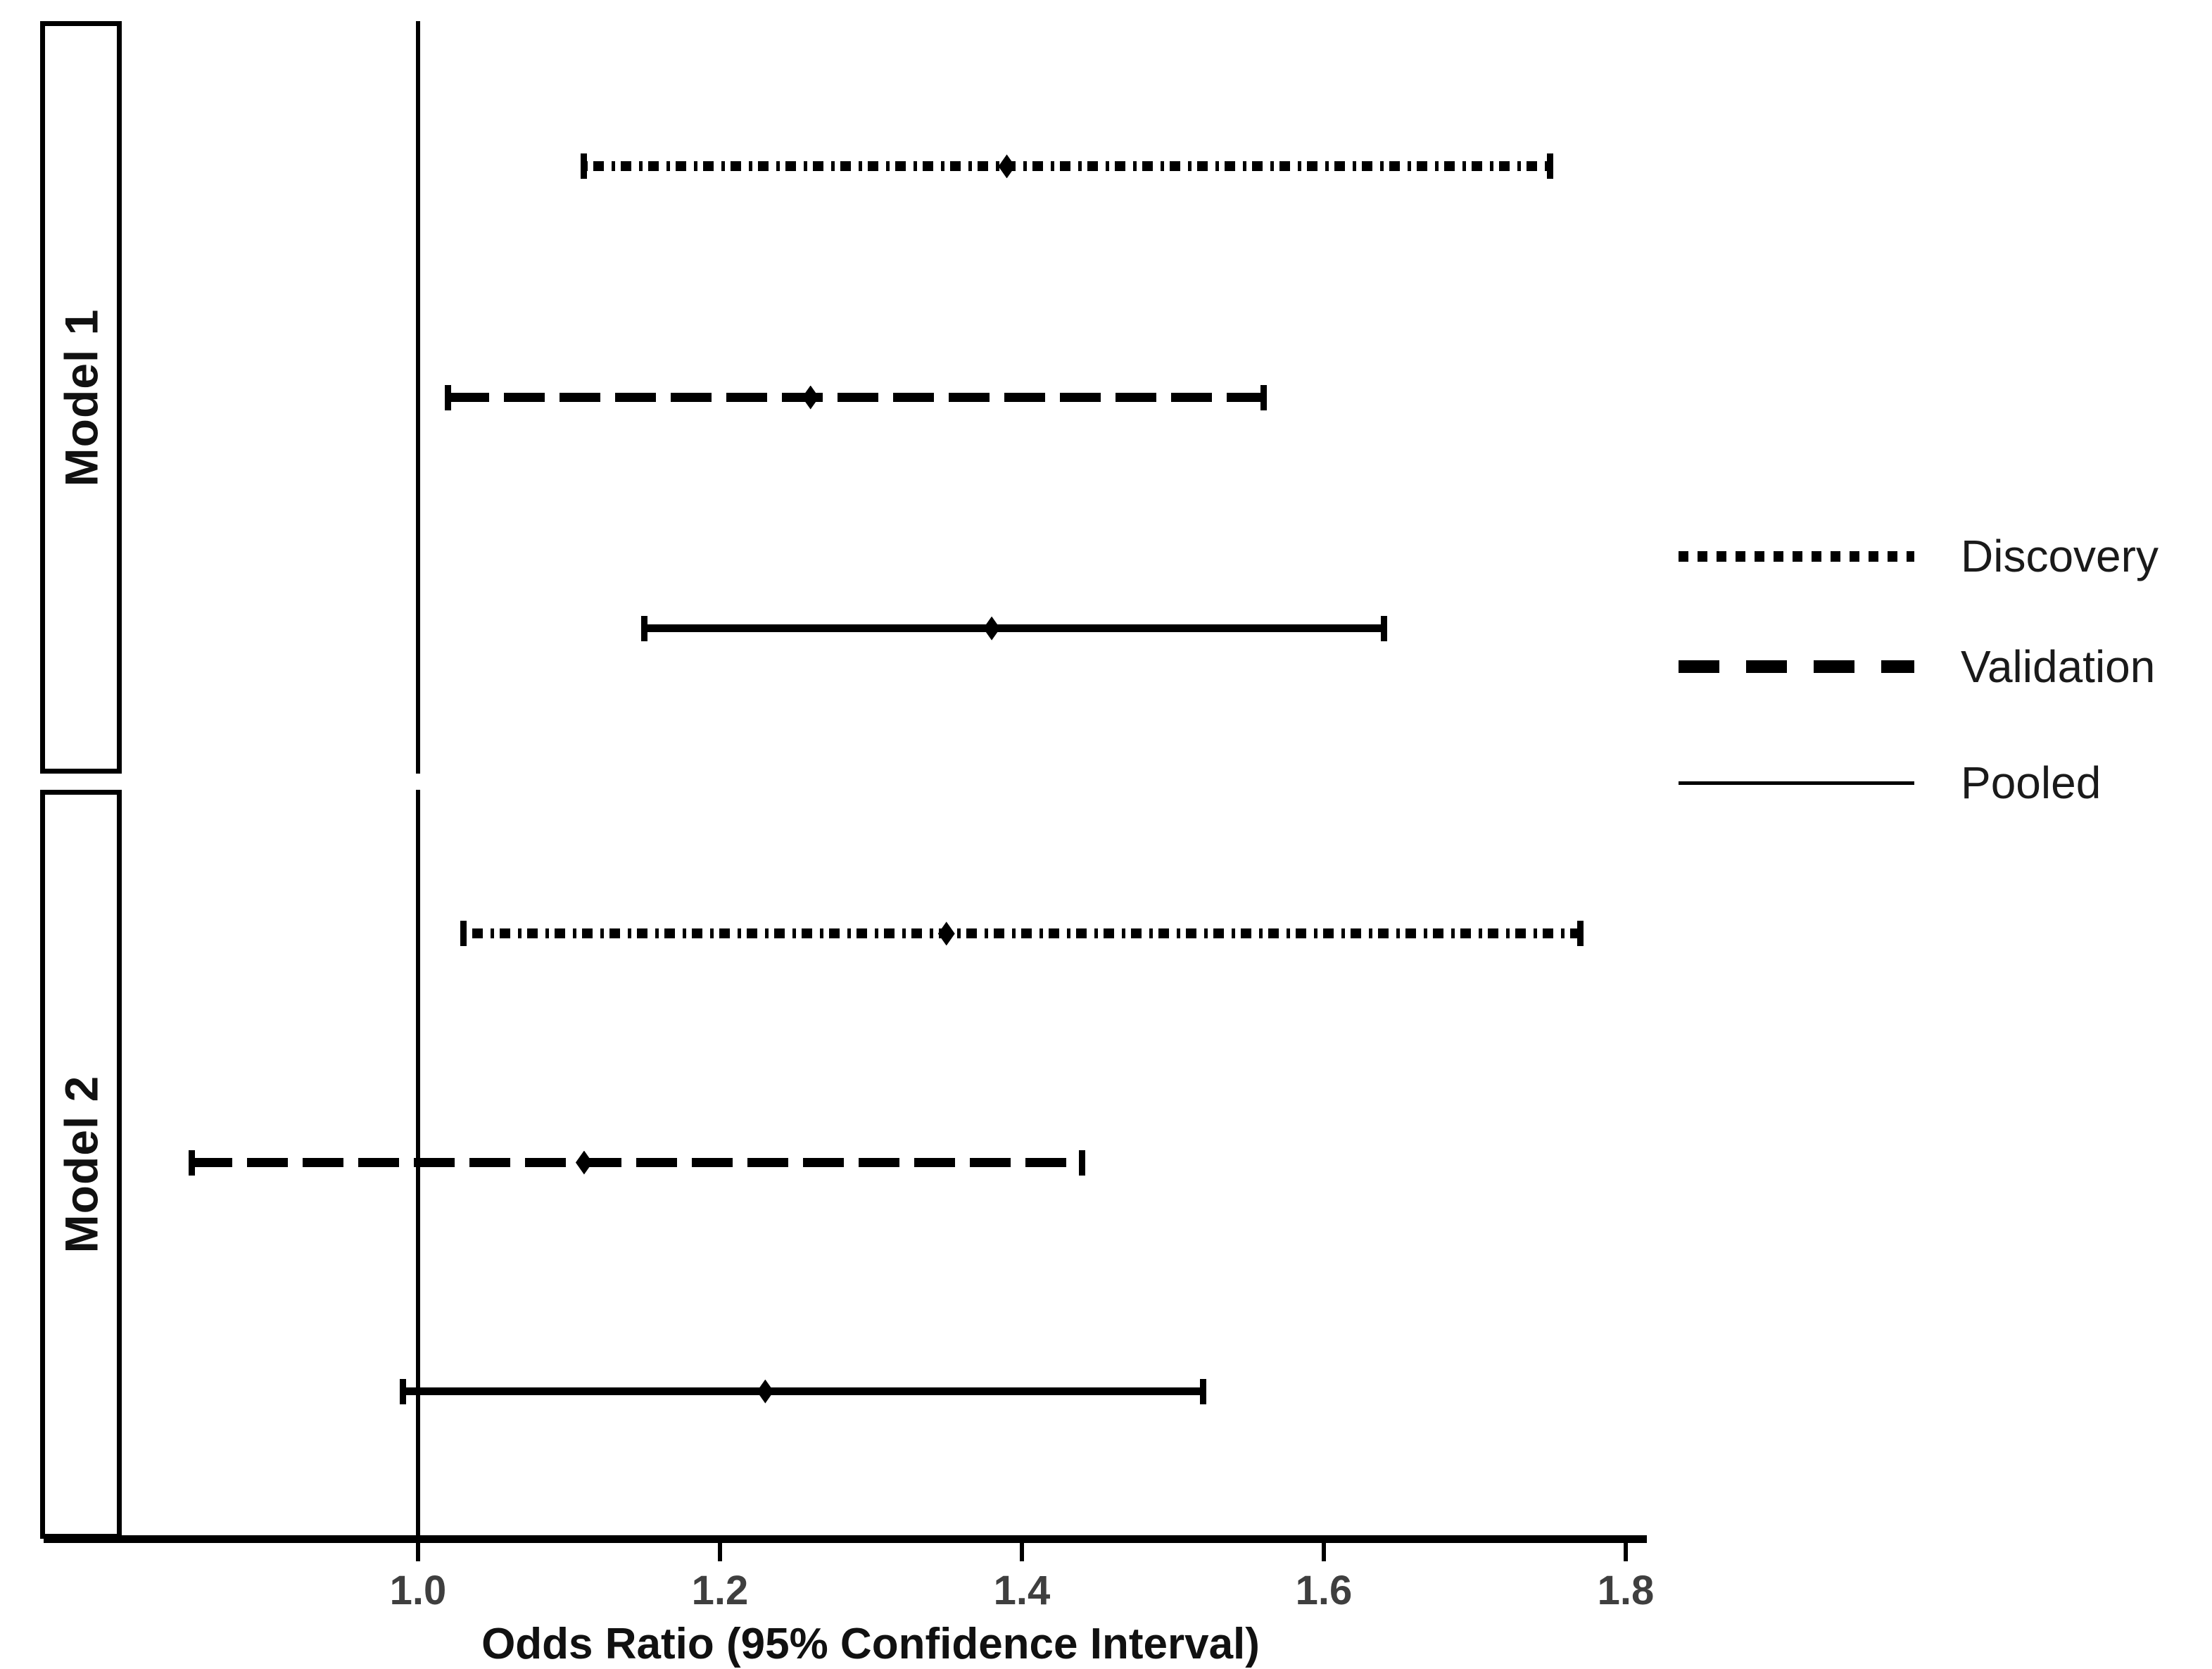 The width and height of the screenshot is (2212, 1669). Describe the element at coordinates (992, 628) in the screenshot. I see `point-estimate-model-1-pooled` at that location.